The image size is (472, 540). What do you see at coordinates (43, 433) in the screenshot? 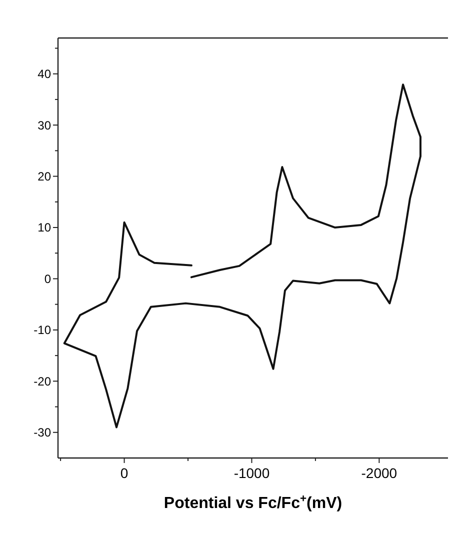
I see `y-tick-label: -30` at bounding box center [43, 433].